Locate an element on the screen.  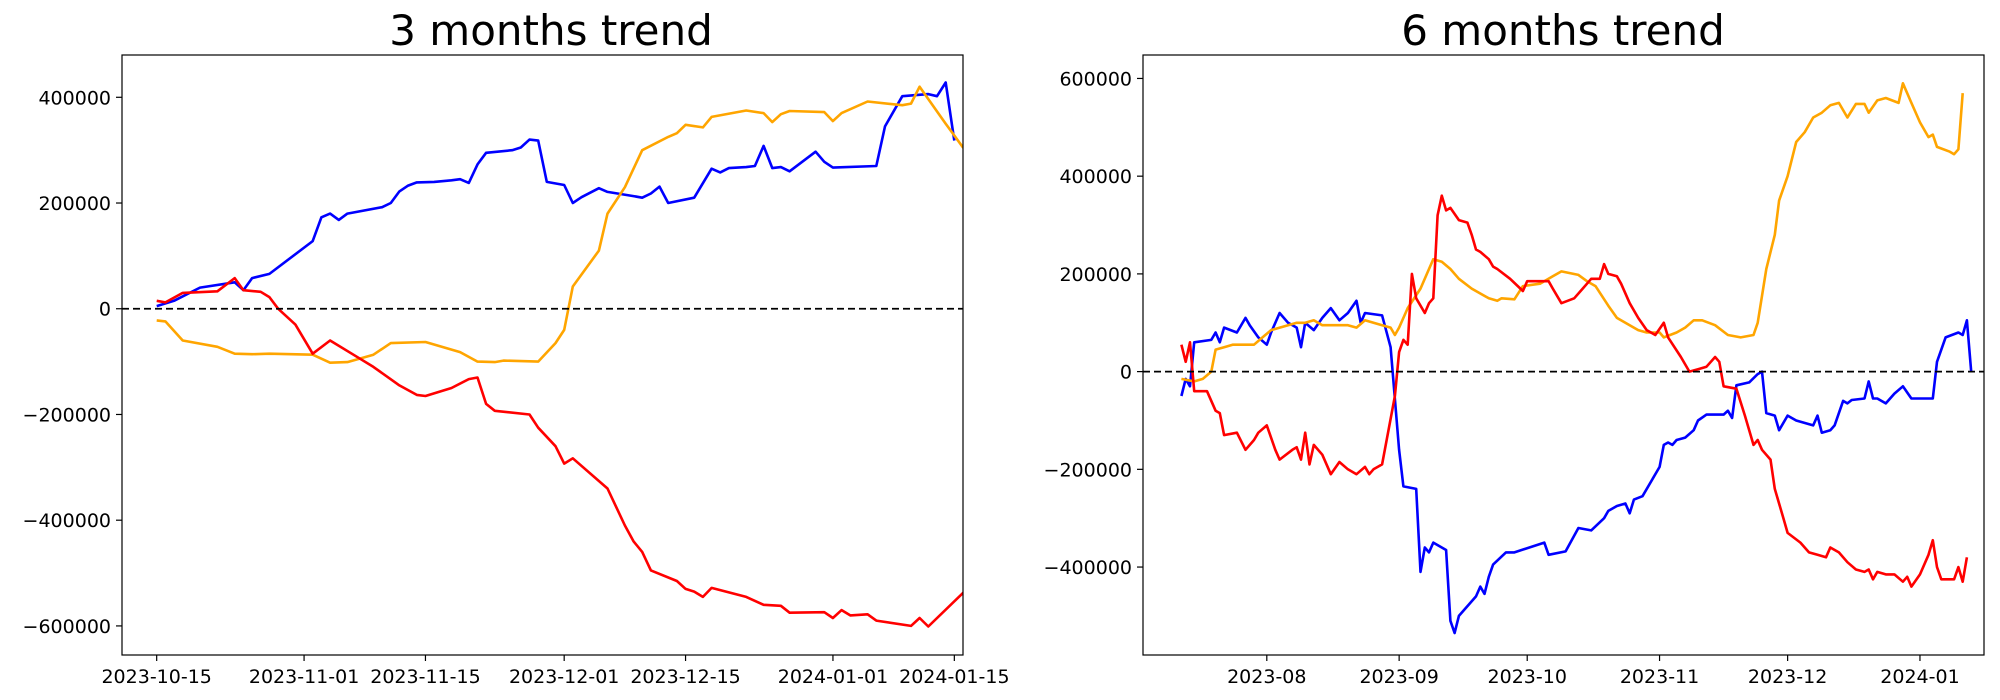
x-tick-label: 2023-12 is located at coordinates (1787, 677).